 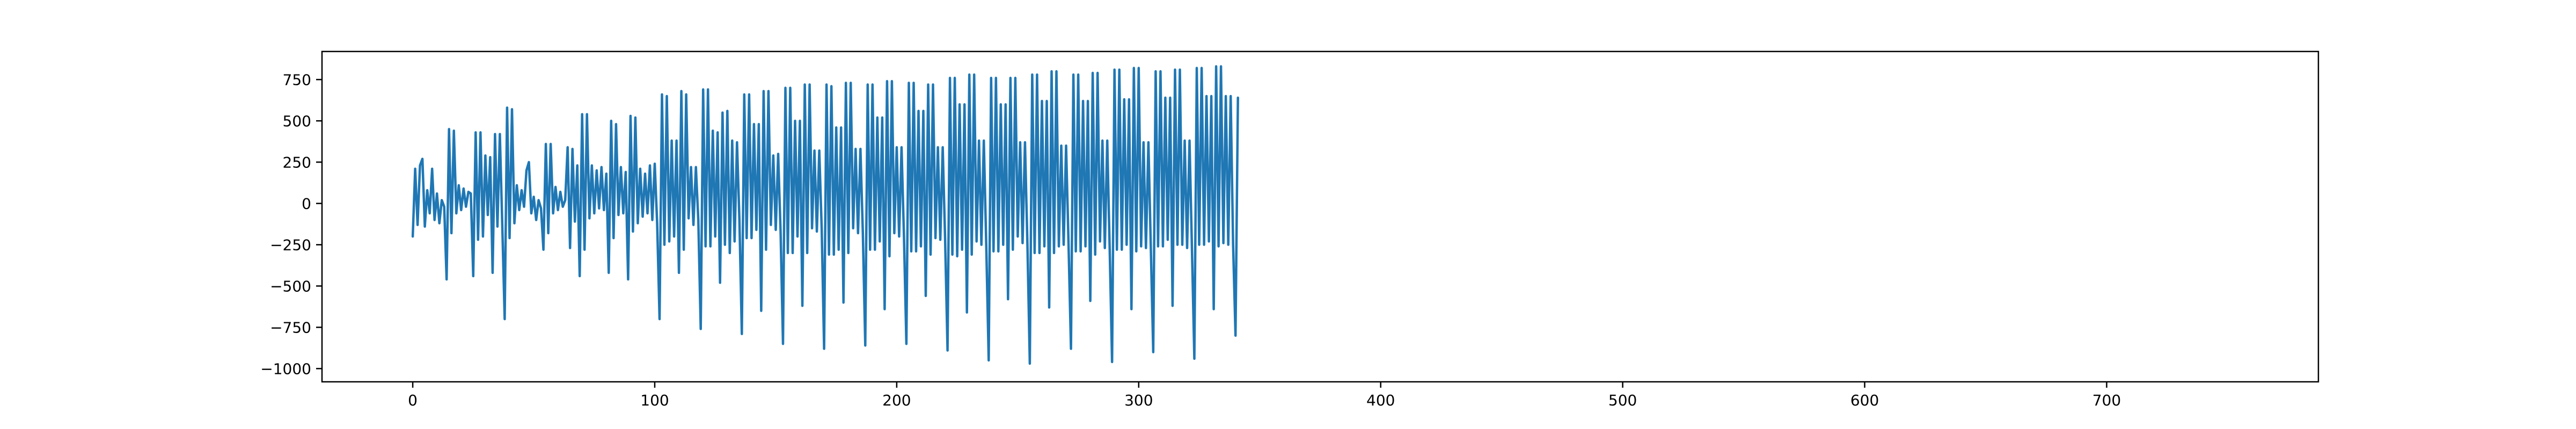 What do you see at coordinates (654, 400) in the screenshot?
I see `x-tick-label: 100` at bounding box center [654, 400].